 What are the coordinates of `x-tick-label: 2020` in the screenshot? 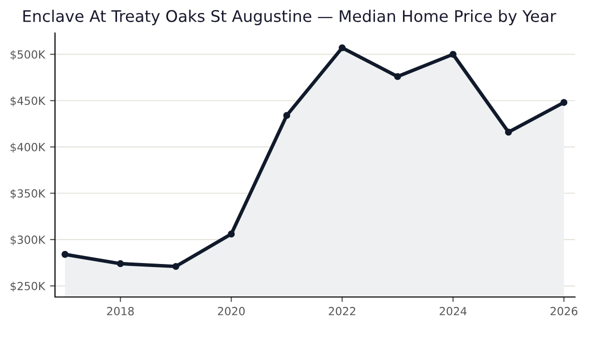 It's located at (231, 311).